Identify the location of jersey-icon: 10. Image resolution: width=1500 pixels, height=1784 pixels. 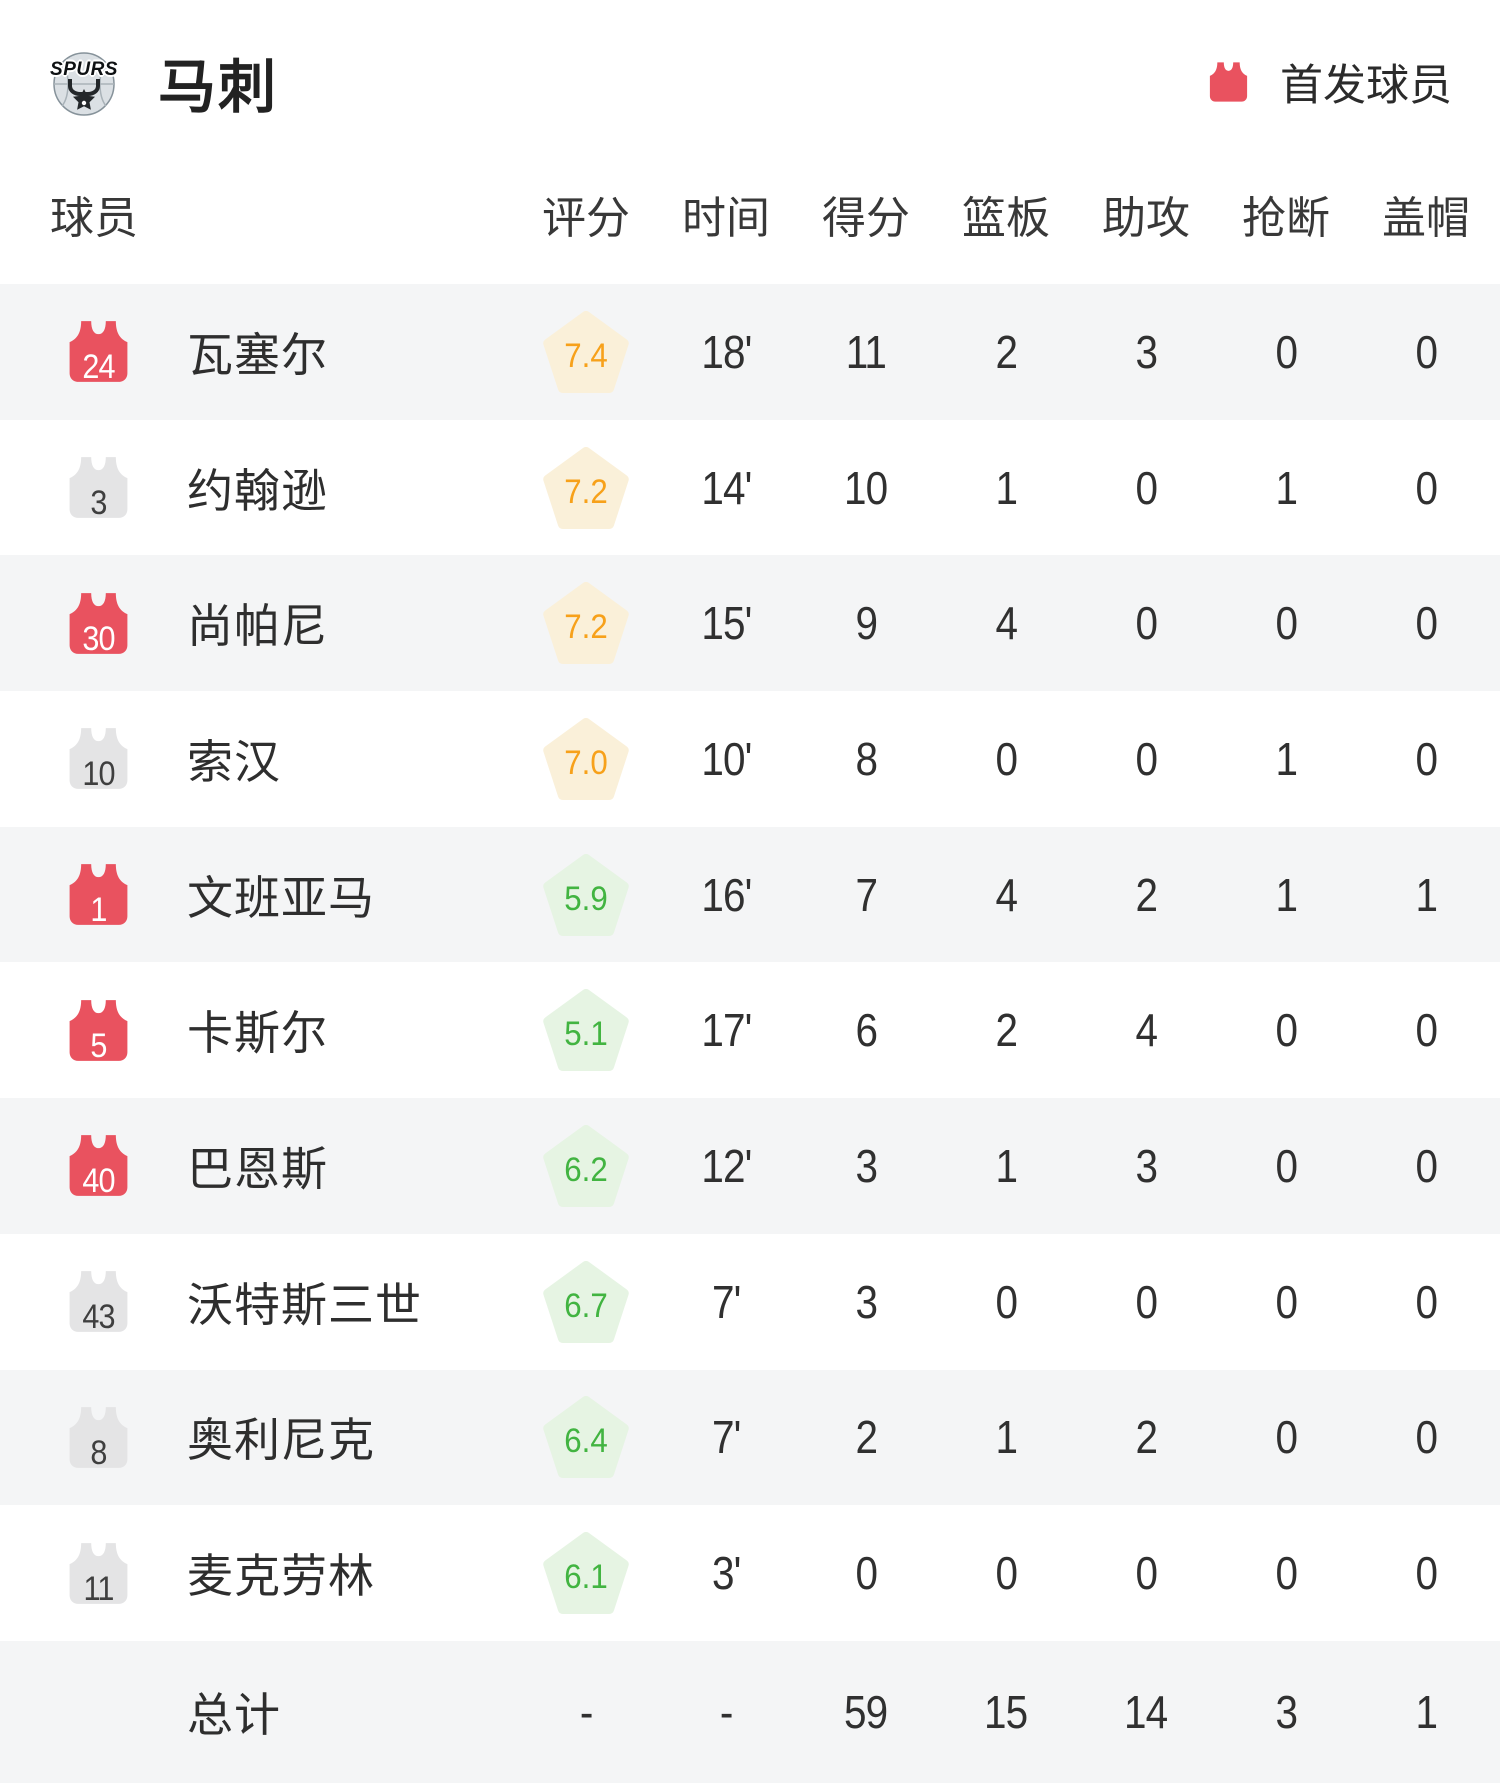
(98, 758).